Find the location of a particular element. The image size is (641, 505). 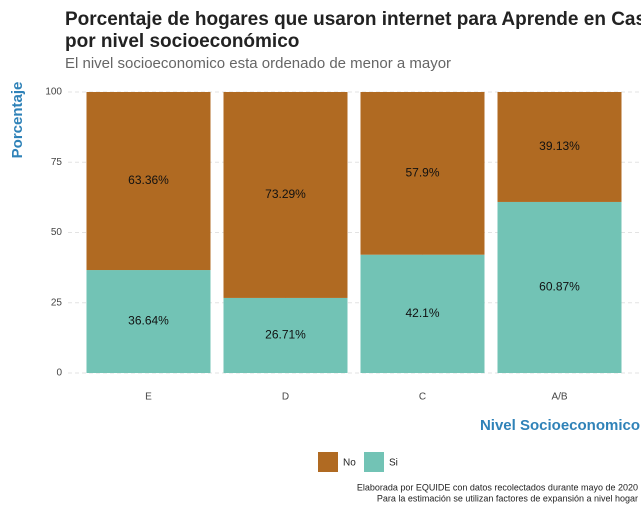

legend-label: No is located at coordinates (349, 463).